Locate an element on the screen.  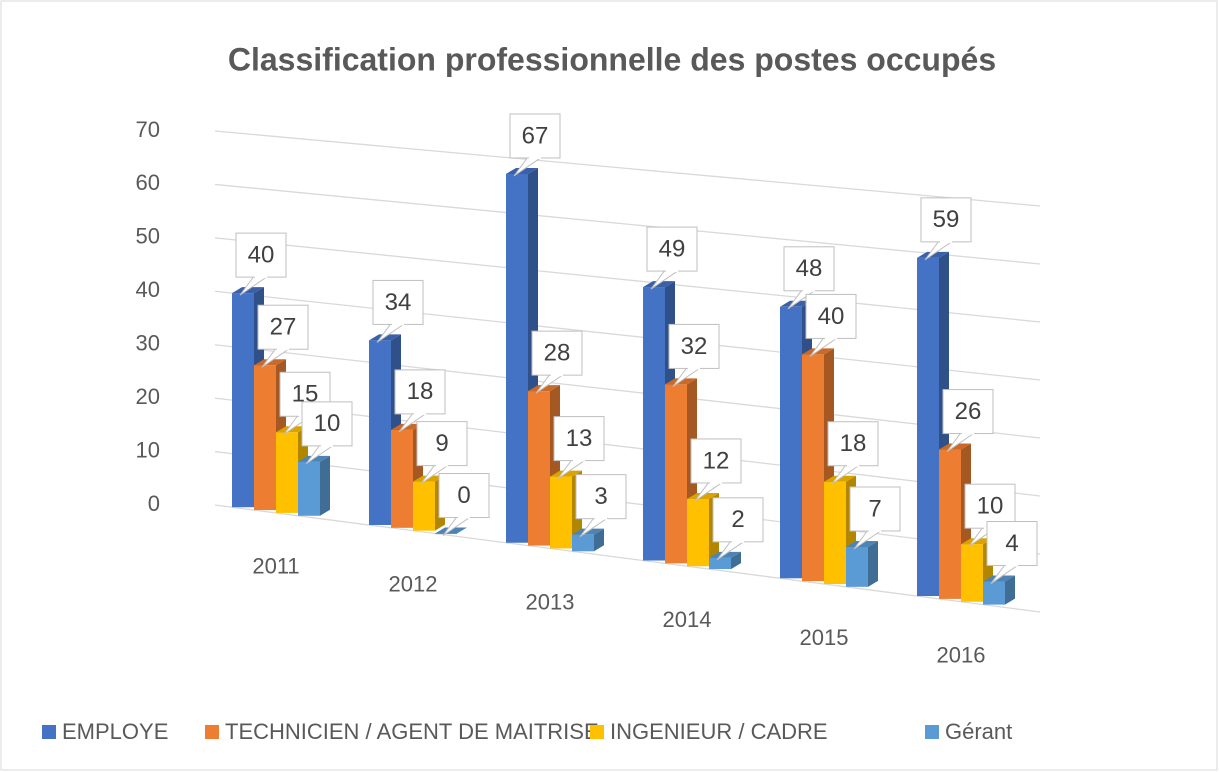
data-label: 59 is located at coordinates (946, 219).